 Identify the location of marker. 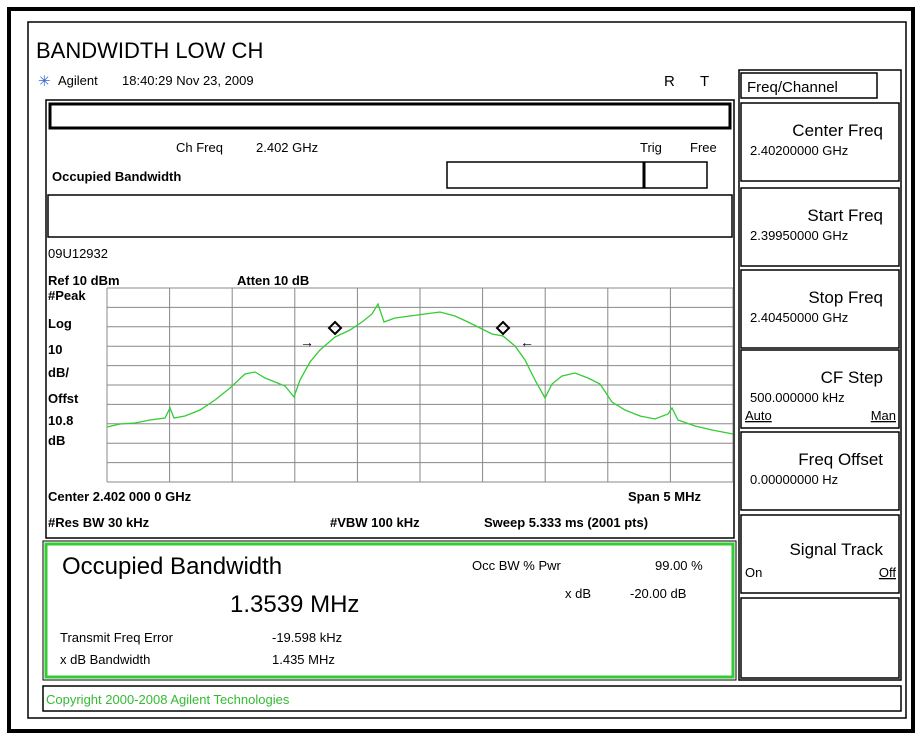
(419, 328).